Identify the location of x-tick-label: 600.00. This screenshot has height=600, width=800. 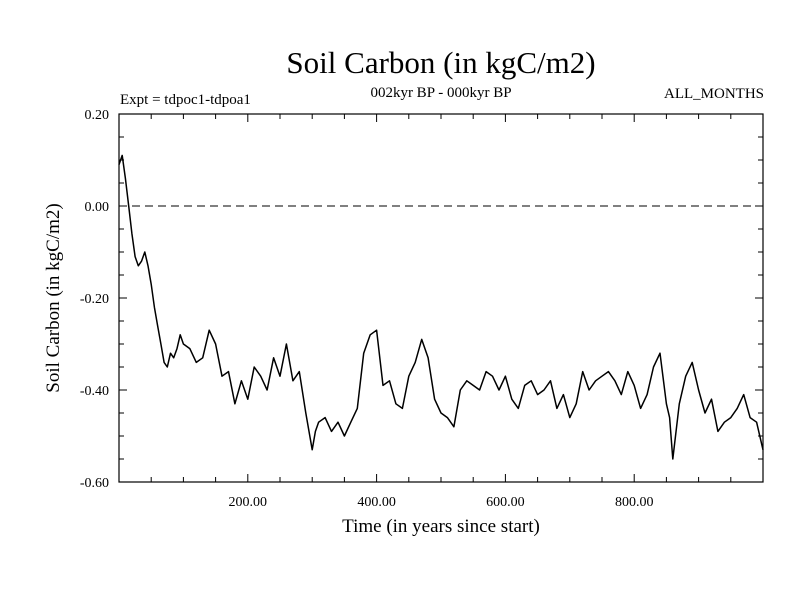
(505, 502).